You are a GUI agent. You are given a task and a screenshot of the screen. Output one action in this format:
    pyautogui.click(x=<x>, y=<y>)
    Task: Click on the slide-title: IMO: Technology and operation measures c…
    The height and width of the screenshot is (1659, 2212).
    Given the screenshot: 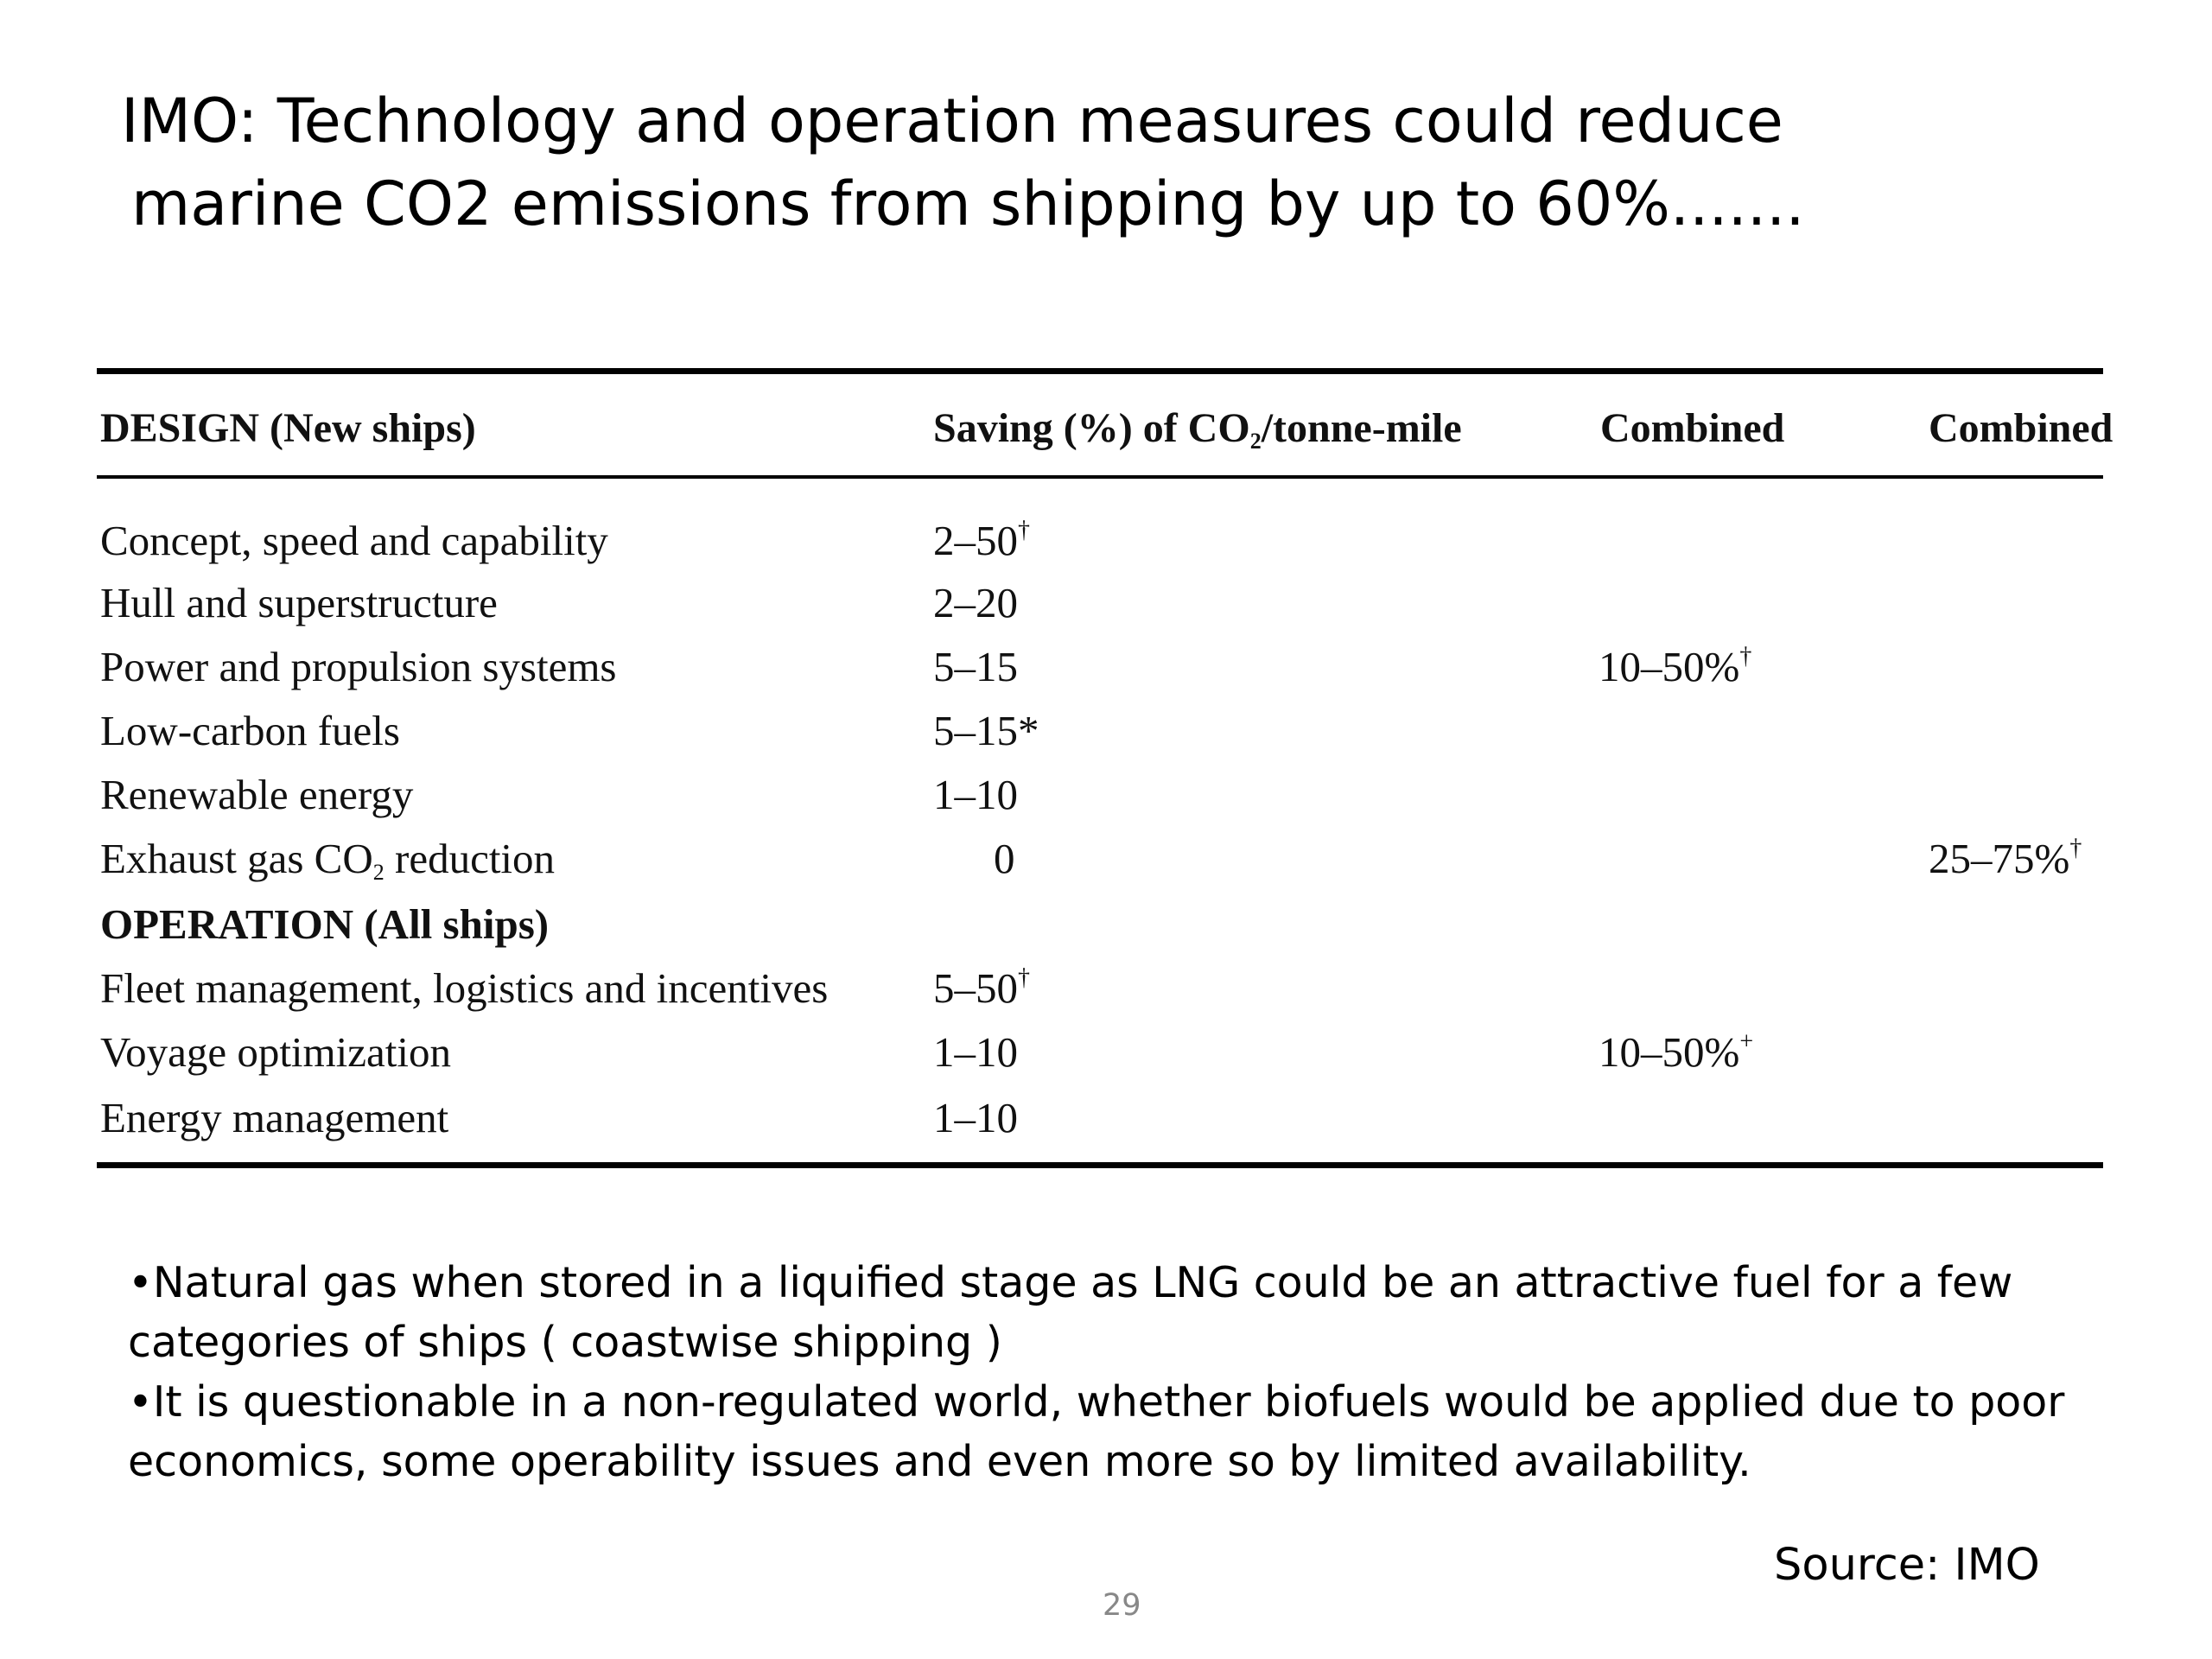 What is the action you would take?
    pyautogui.click(x=985, y=162)
    